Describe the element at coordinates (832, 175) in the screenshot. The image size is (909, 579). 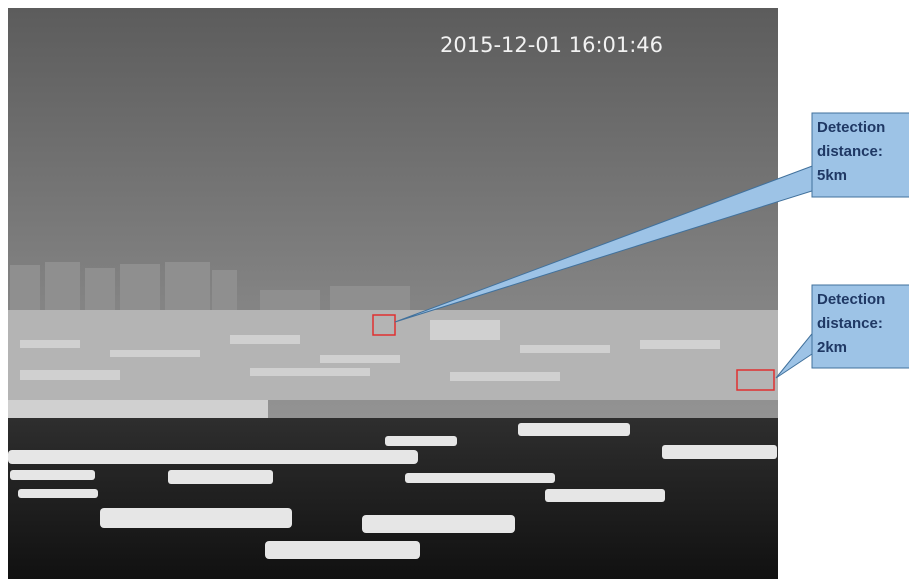
I see `callout-text: 5km` at that location.